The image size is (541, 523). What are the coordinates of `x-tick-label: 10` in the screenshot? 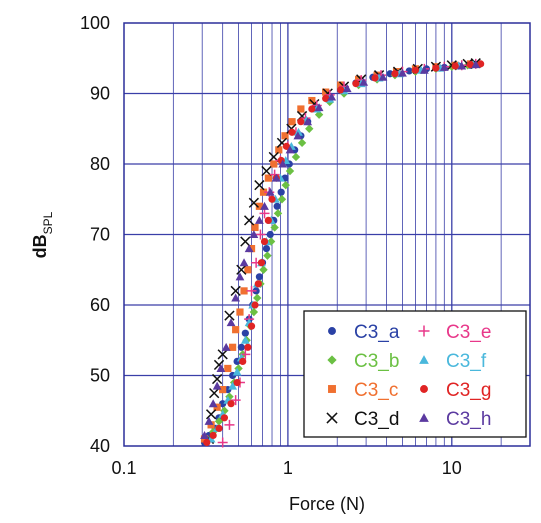 It's located at (452, 468).